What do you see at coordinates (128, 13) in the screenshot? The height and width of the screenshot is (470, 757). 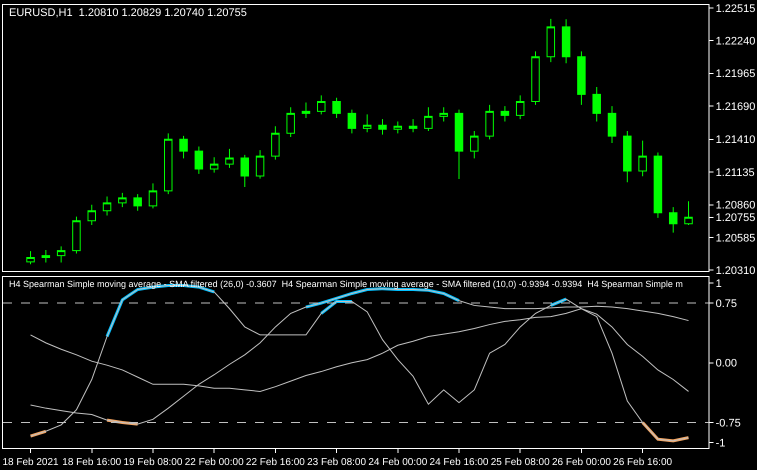 I see `chart-title: EURUSD,H1 1.20810 1.20829 1.20740 1.20755` at bounding box center [128, 13].